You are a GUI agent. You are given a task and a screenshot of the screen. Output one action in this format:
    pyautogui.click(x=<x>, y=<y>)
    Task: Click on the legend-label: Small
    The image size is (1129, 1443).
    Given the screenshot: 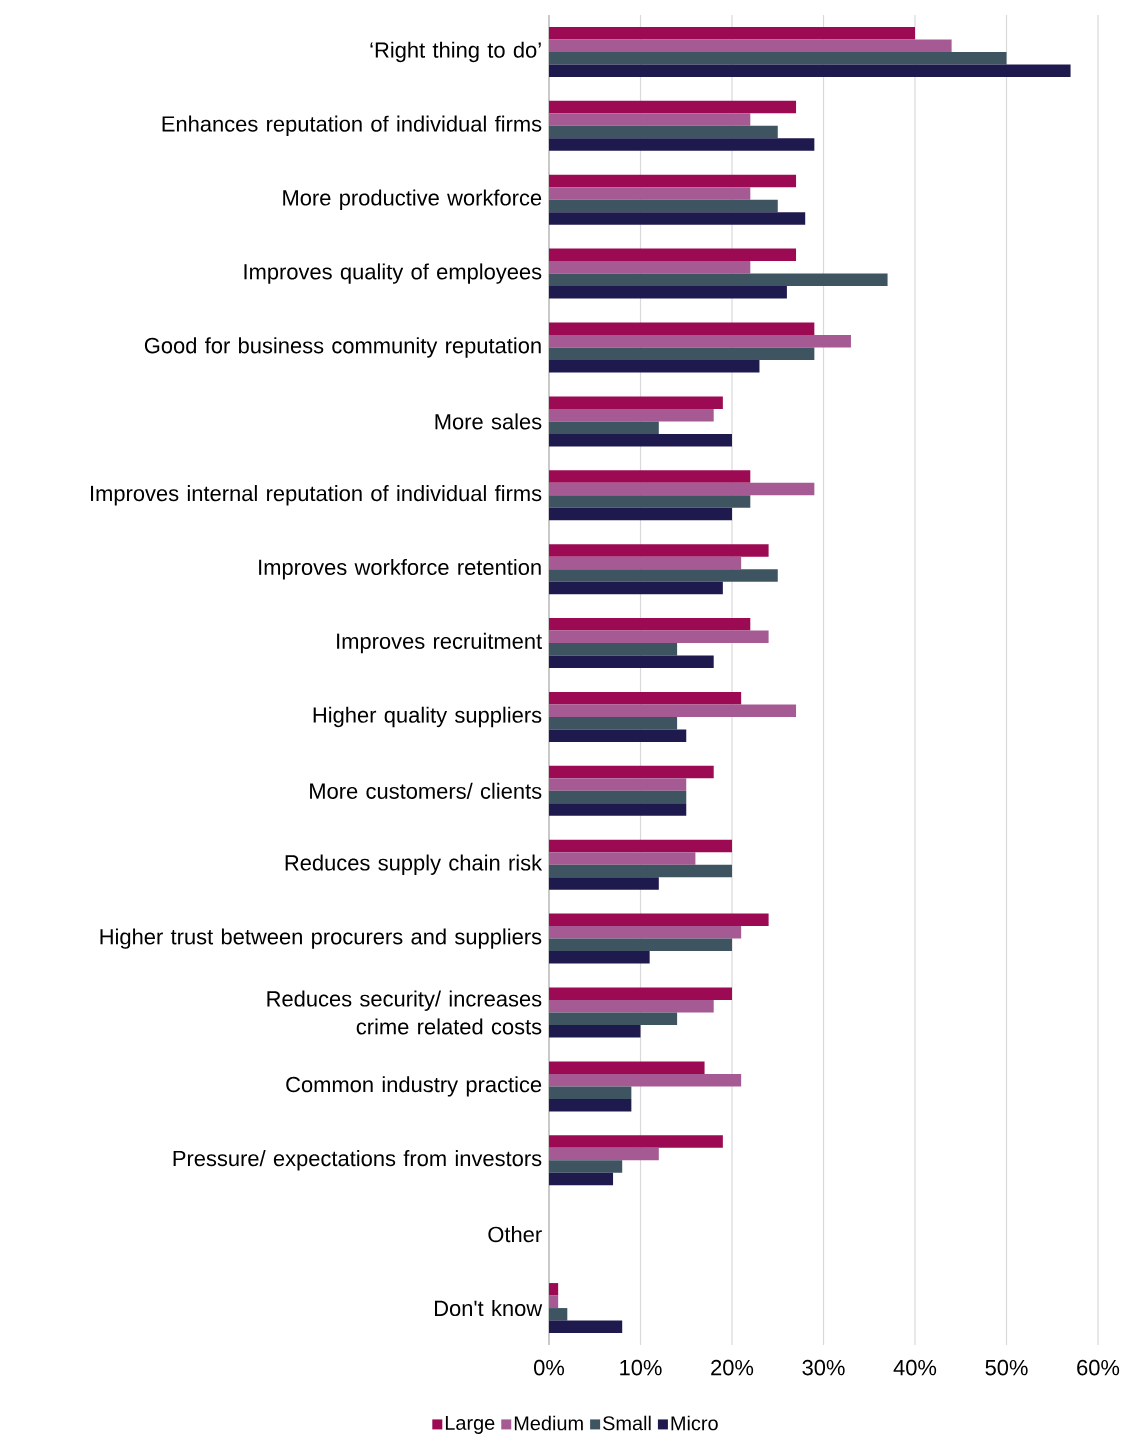 What is the action you would take?
    pyautogui.click(x=627, y=1423)
    